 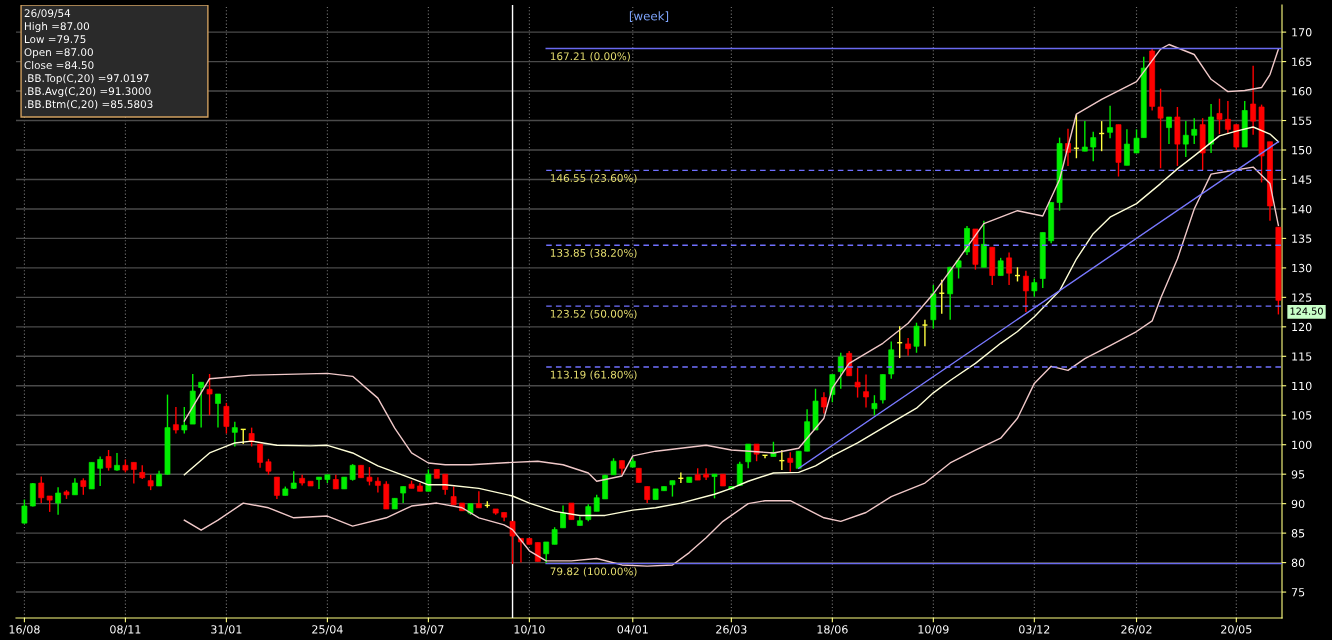 I want to click on x-tick-label: 10/10, so click(x=529, y=630).